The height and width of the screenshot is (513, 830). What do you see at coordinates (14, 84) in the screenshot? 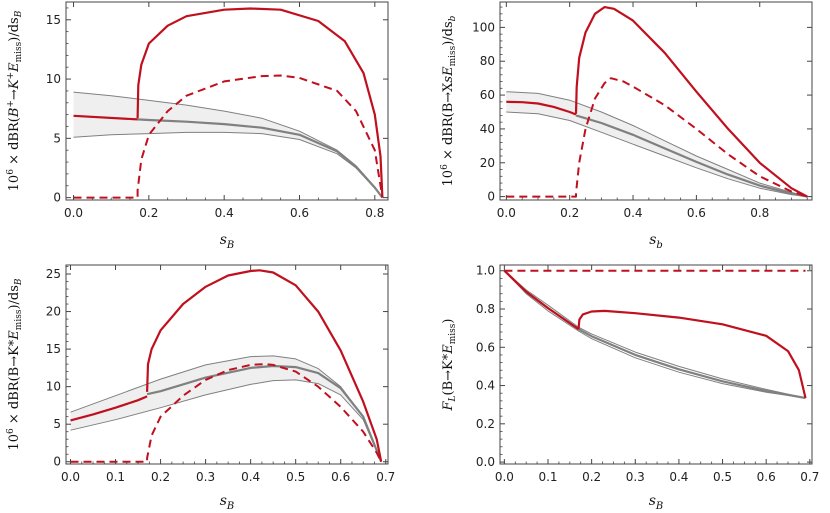
I see `y-axis-label-part: K` at bounding box center [14, 84].